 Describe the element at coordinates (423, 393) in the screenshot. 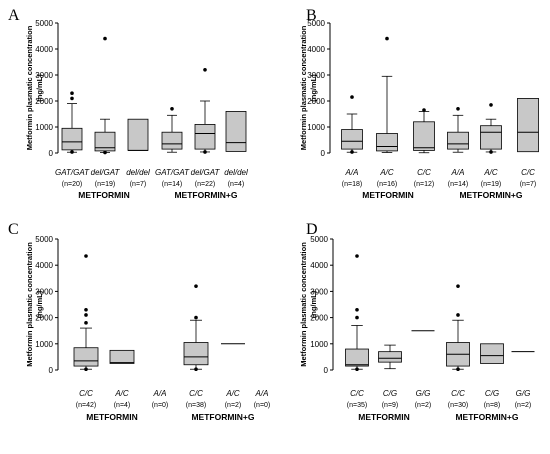

I see `category-label: G/G` at that location.